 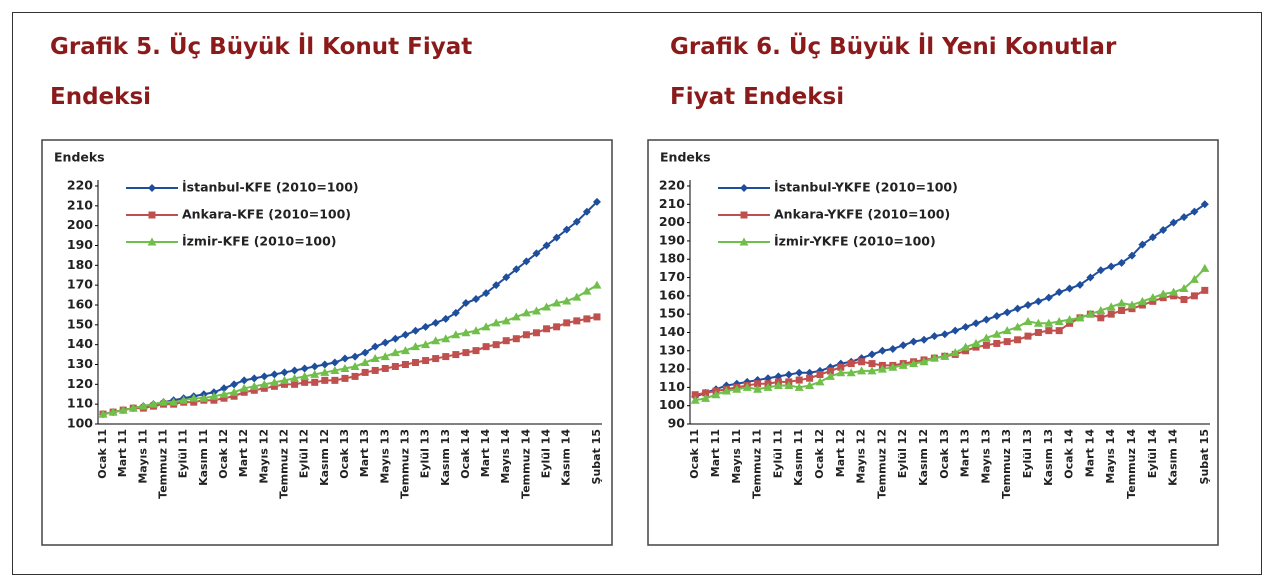 I want to click on y-tick-label: 130, so click(x=80, y=363).